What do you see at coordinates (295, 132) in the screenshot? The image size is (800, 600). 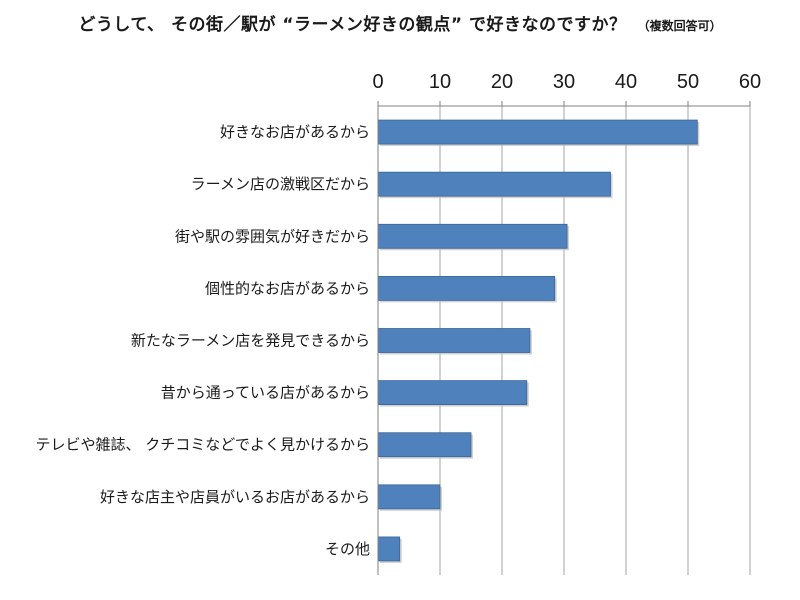 I see `category-label: 好きなお店があるから` at bounding box center [295, 132].